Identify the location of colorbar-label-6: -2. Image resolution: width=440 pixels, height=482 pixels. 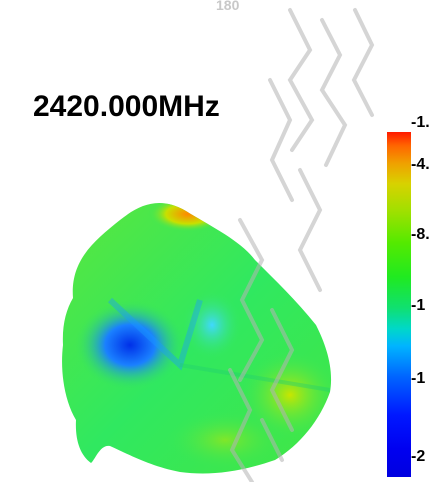
(418, 456).